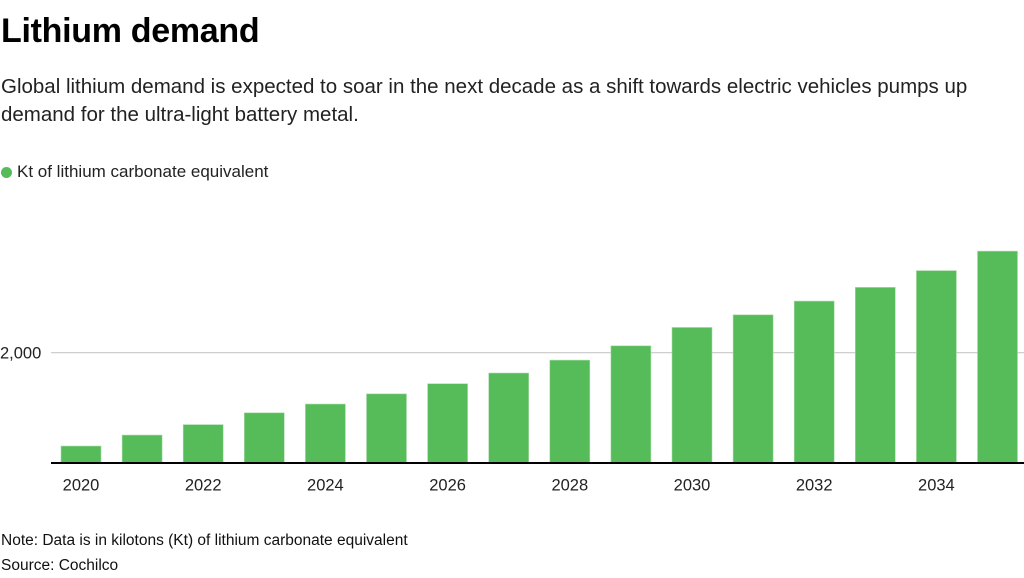 Image resolution: width=1024 pixels, height=578 pixels. What do you see at coordinates (753, 388) in the screenshot?
I see `bar-2031` at bounding box center [753, 388].